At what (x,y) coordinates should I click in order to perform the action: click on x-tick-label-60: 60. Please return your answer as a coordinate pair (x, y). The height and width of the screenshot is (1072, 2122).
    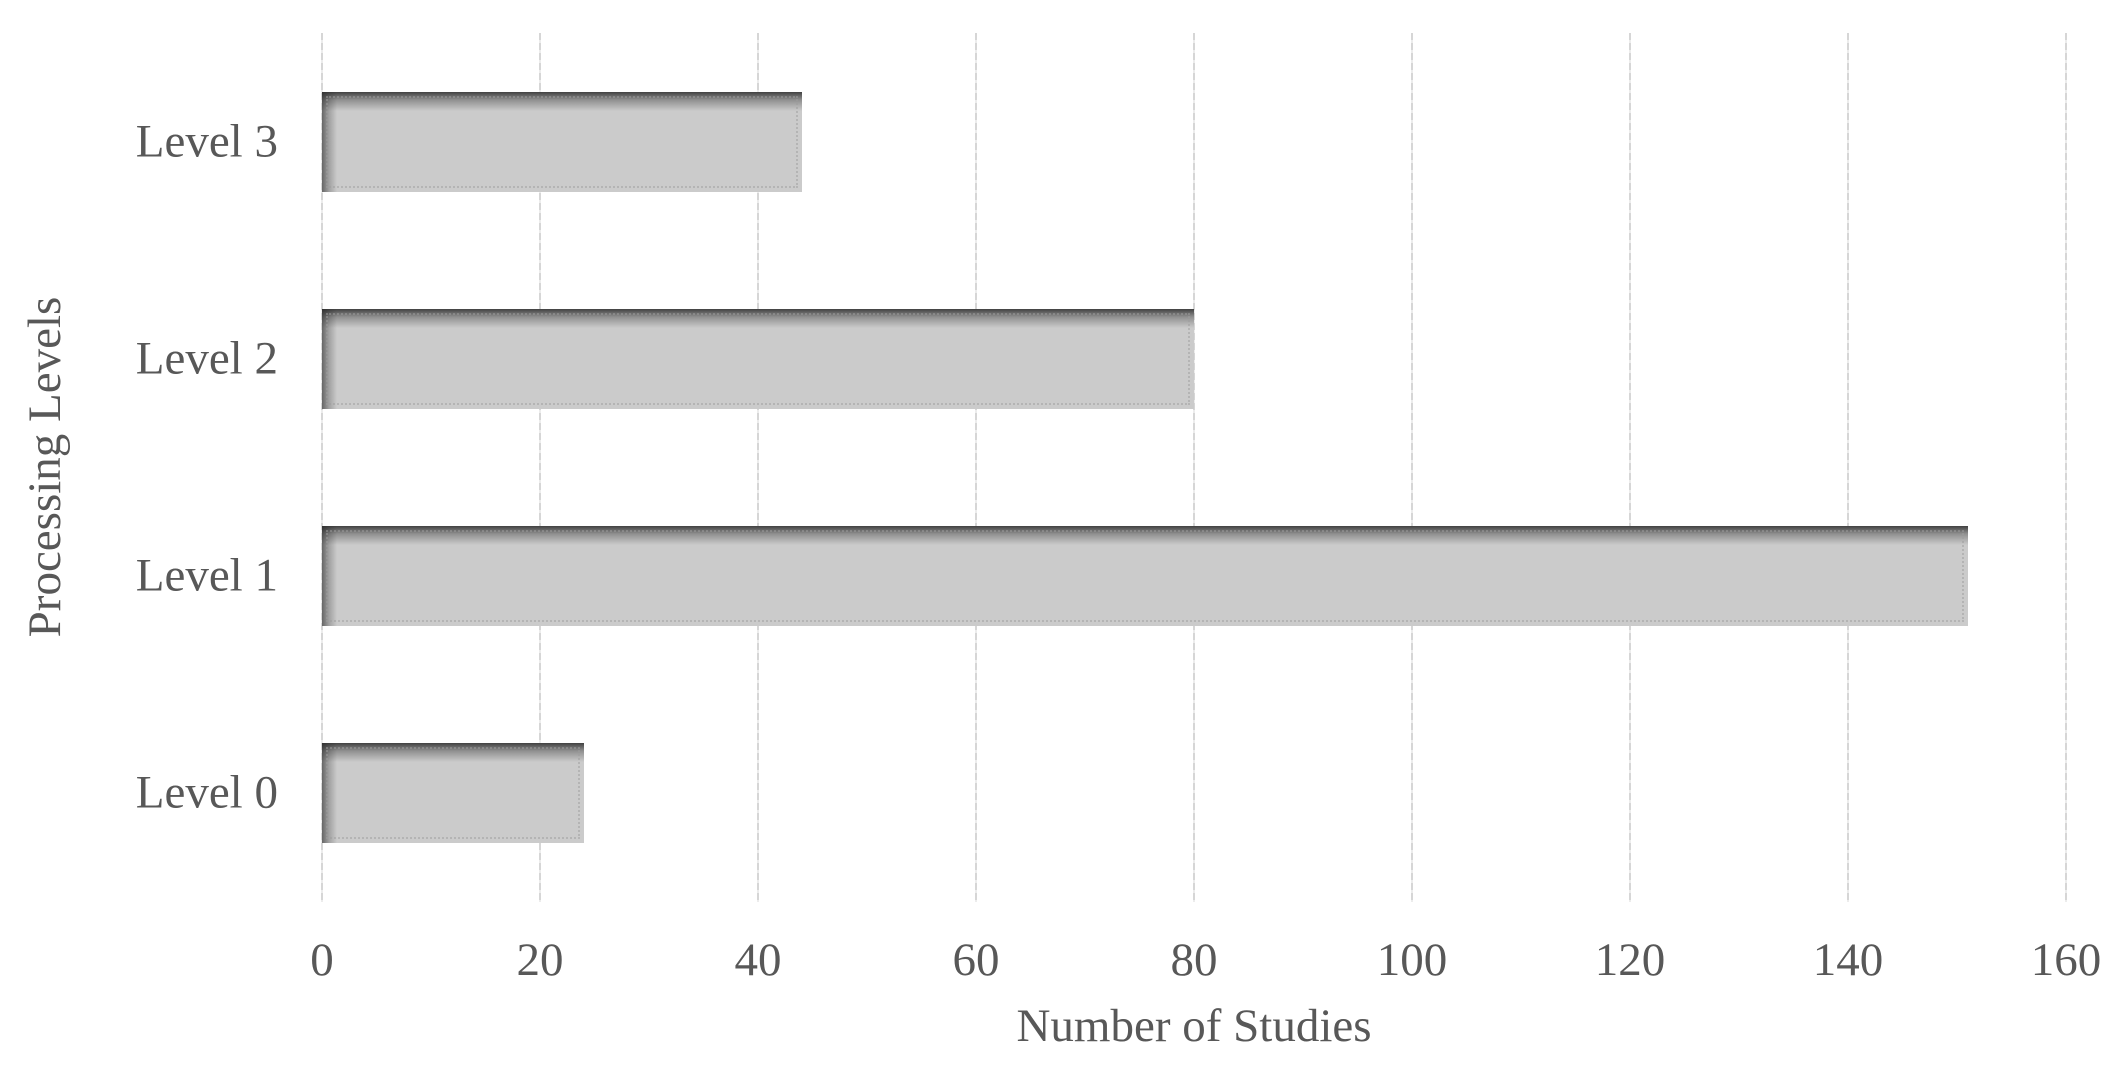
    Looking at the image, I should click on (976, 960).